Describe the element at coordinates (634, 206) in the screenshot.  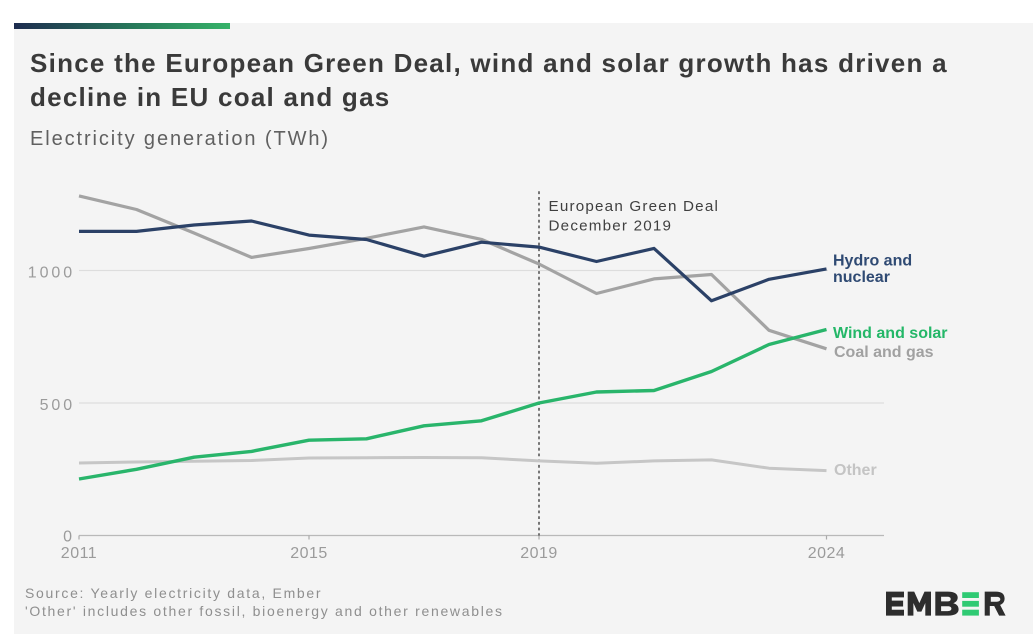
I see `svg-text: European Green Deal` at that location.